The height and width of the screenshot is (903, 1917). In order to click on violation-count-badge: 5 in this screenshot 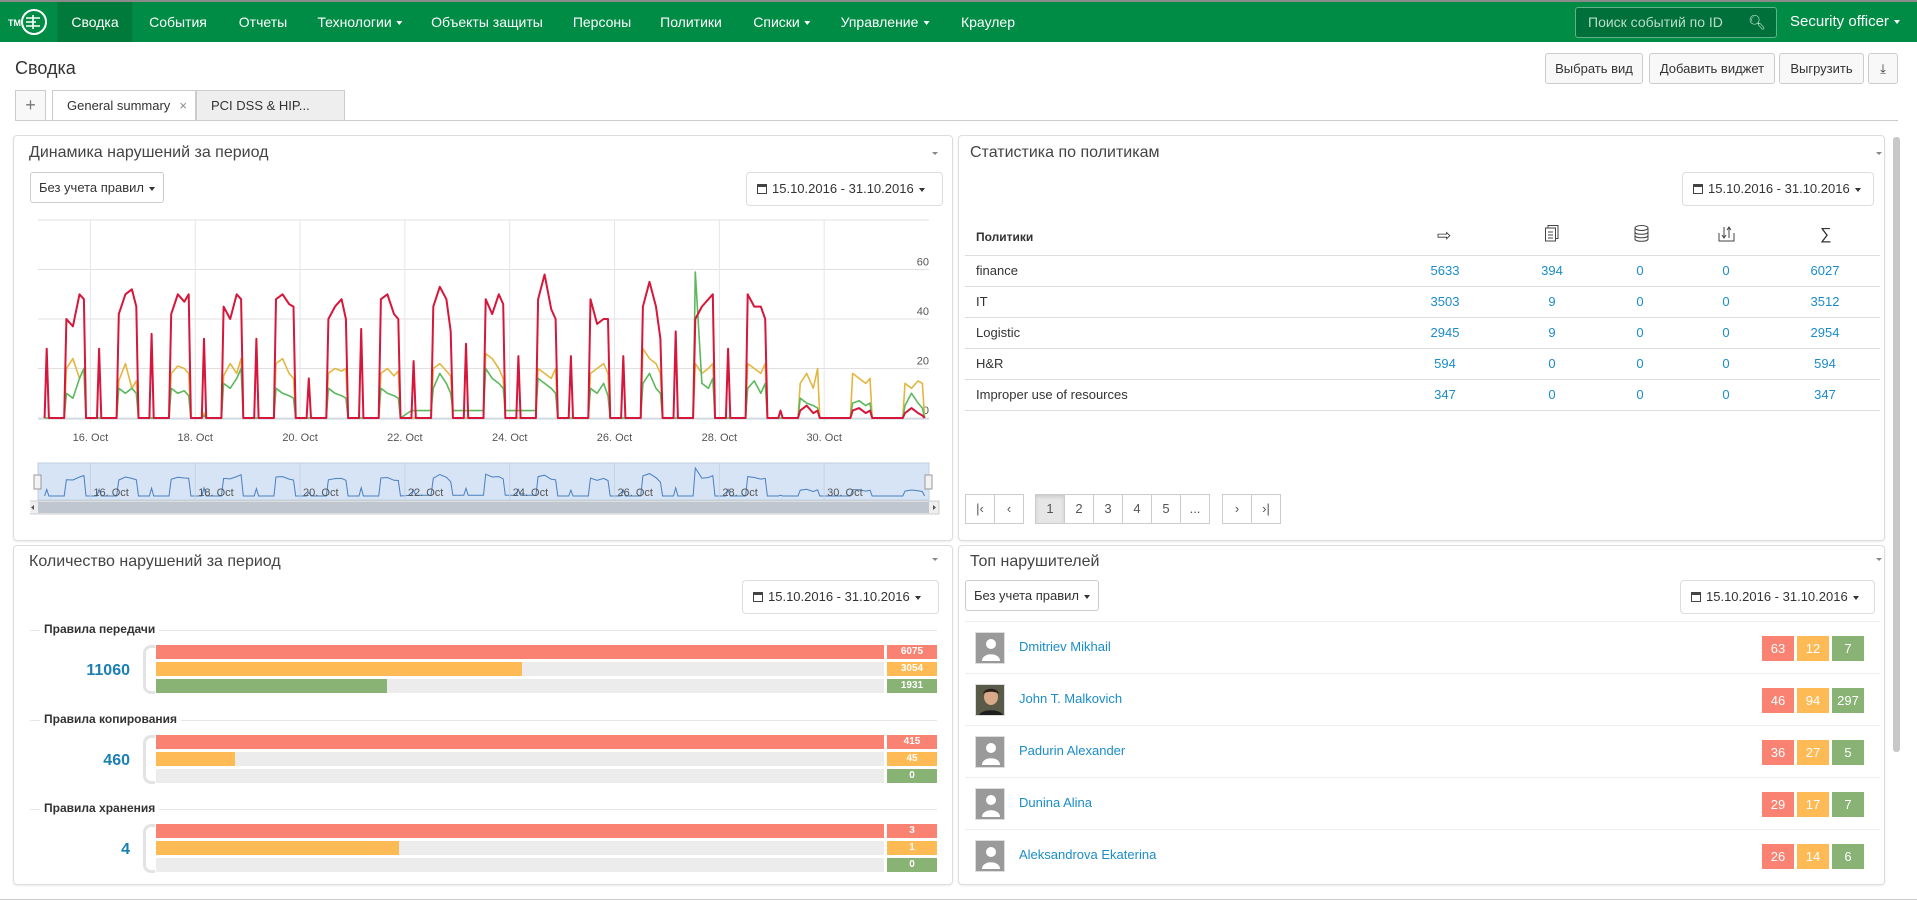, I will do `click(1848, 752)`.